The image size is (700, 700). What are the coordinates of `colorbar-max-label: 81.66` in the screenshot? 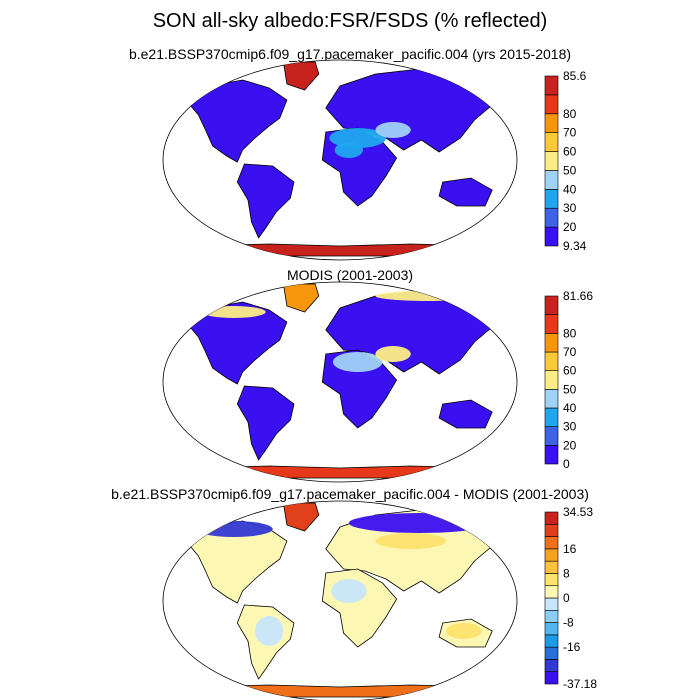 It's located at (578, 296).